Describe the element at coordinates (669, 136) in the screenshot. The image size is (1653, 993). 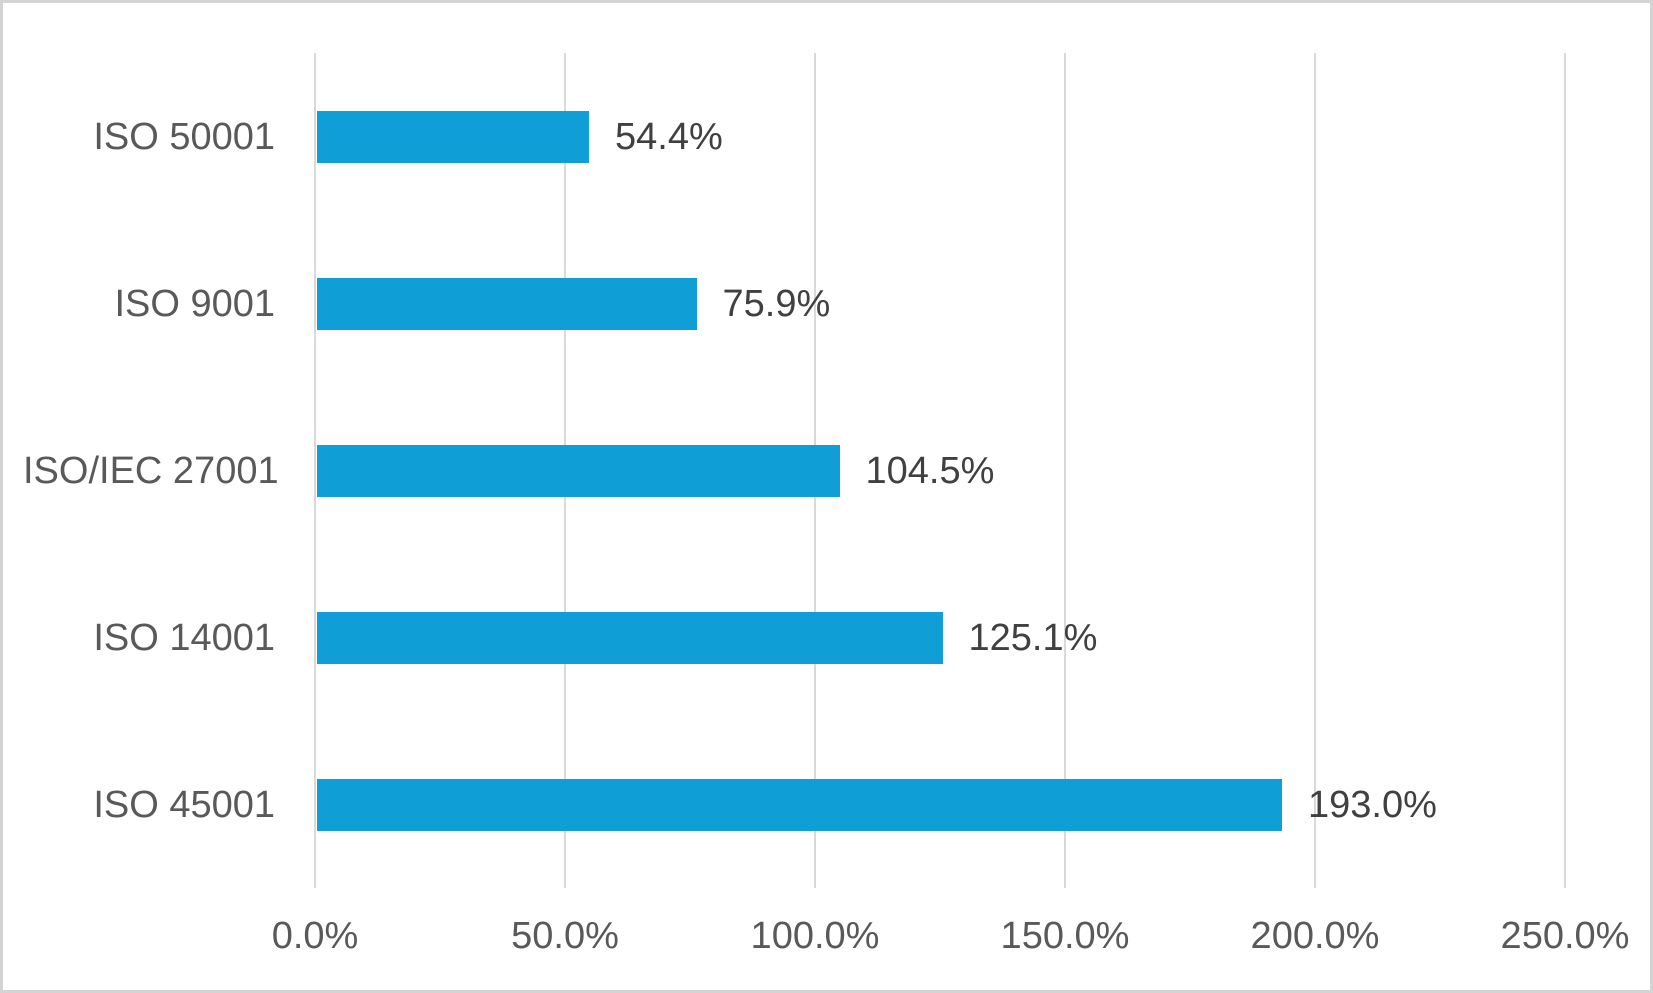
I see `value-label: 54.4%` at that location.